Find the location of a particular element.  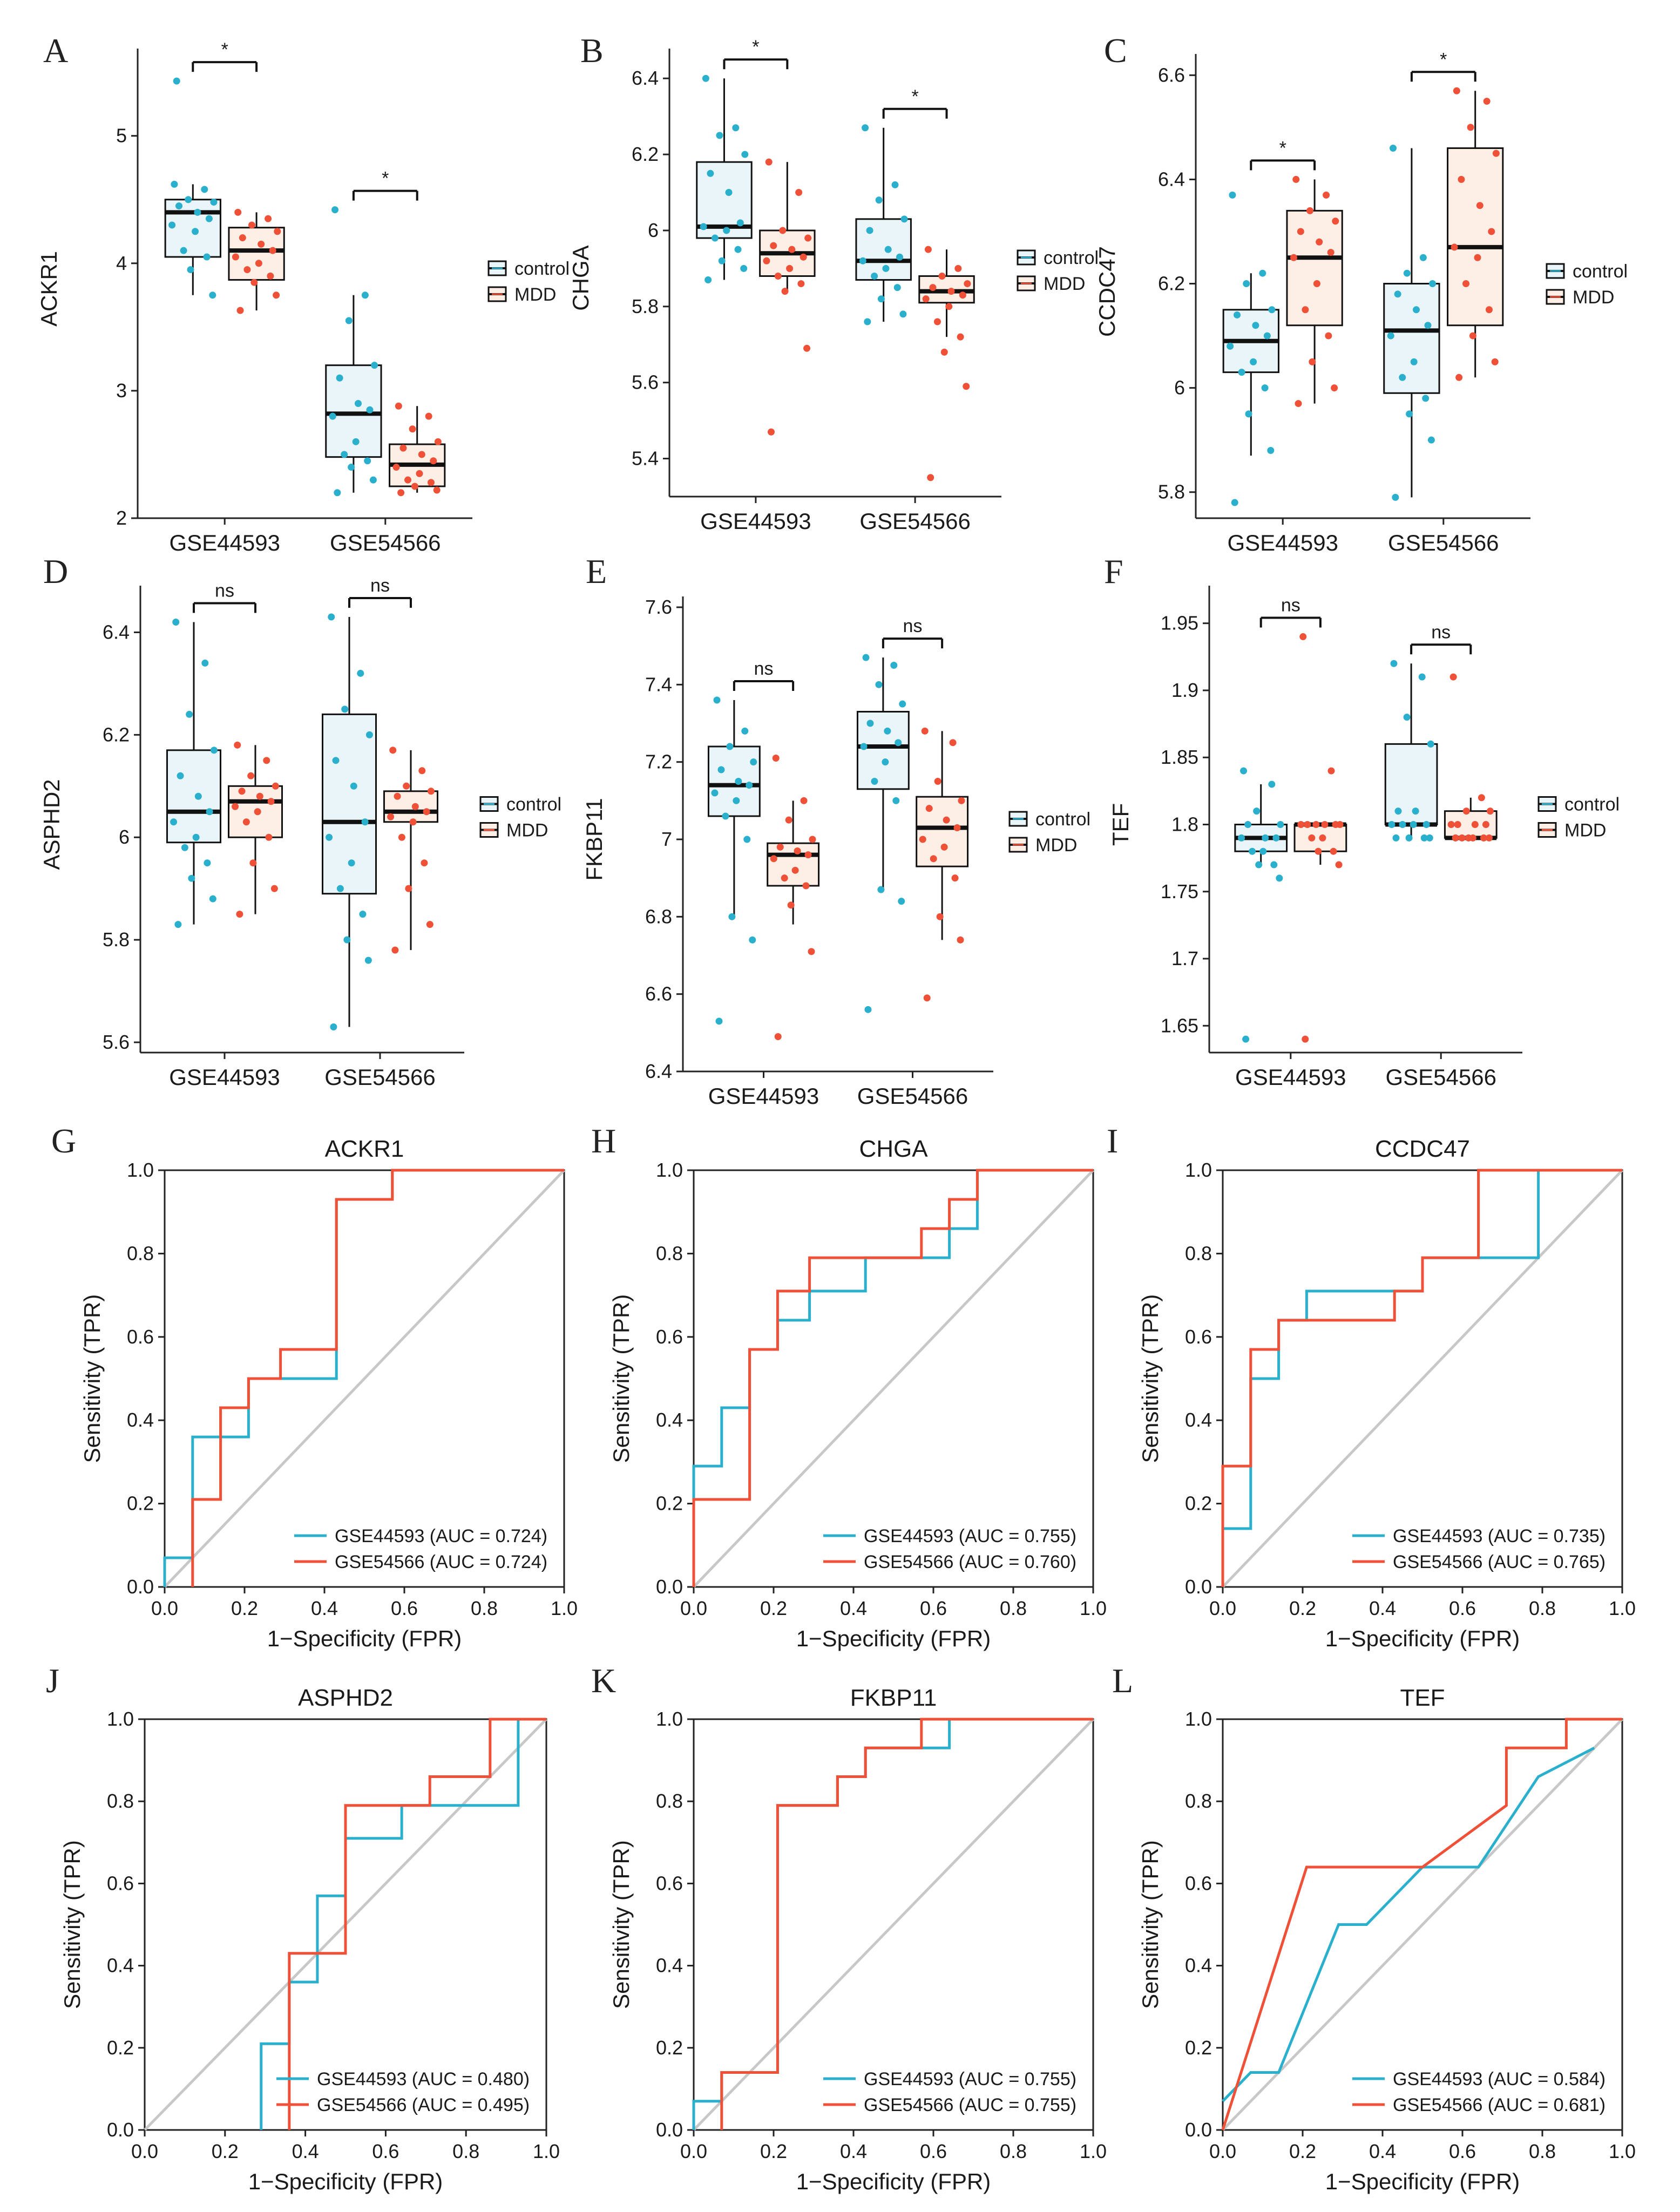

y-tick-label: 1.7 is located at coordinates (1184, 958).